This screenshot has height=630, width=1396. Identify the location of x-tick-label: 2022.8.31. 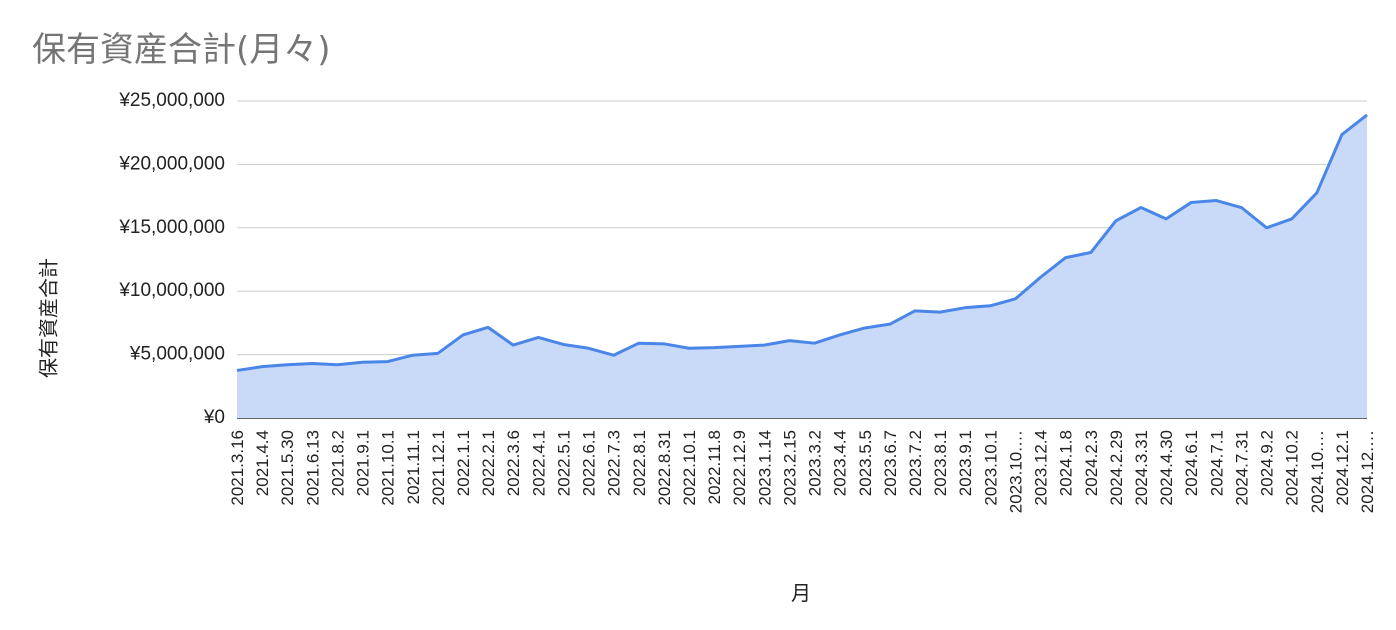
(664, 468).